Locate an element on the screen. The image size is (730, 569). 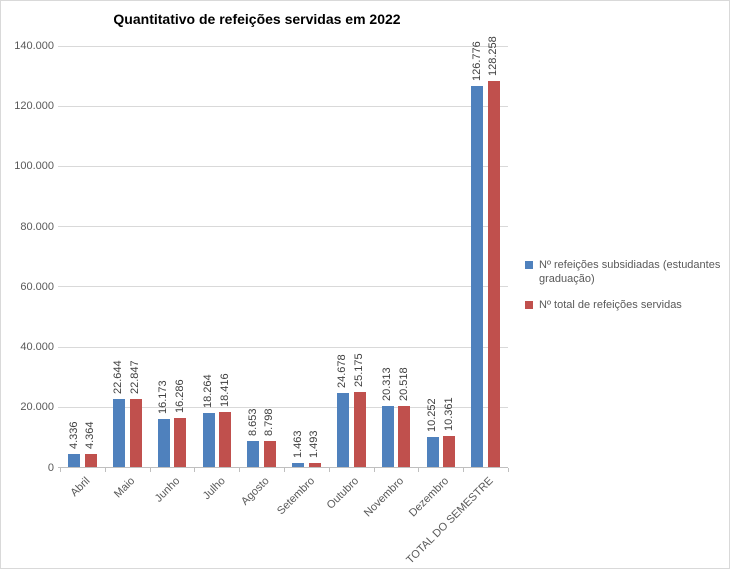
bar-value-label: 4.336 is located at coordinates (73, 435).